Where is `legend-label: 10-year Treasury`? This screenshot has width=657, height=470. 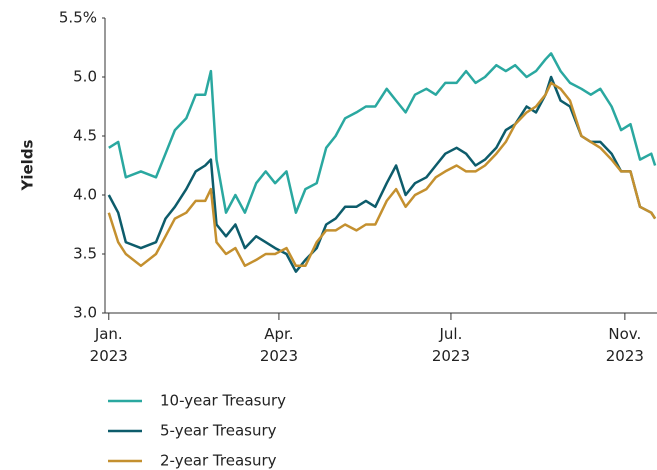
legend-label: 10-year Treasury is located at coordinates (223, 401).